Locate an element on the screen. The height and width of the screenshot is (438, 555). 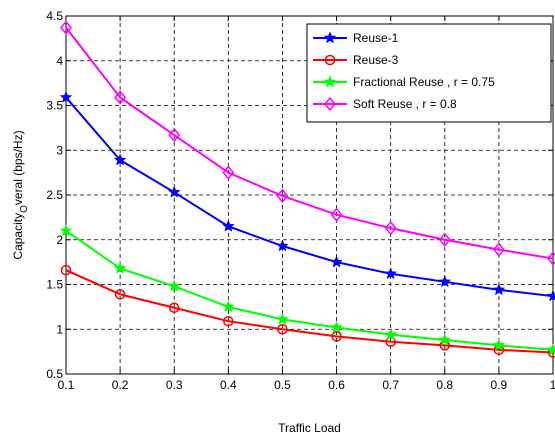
x-tick-label: 0.8 is located at coordinates (444, 385).